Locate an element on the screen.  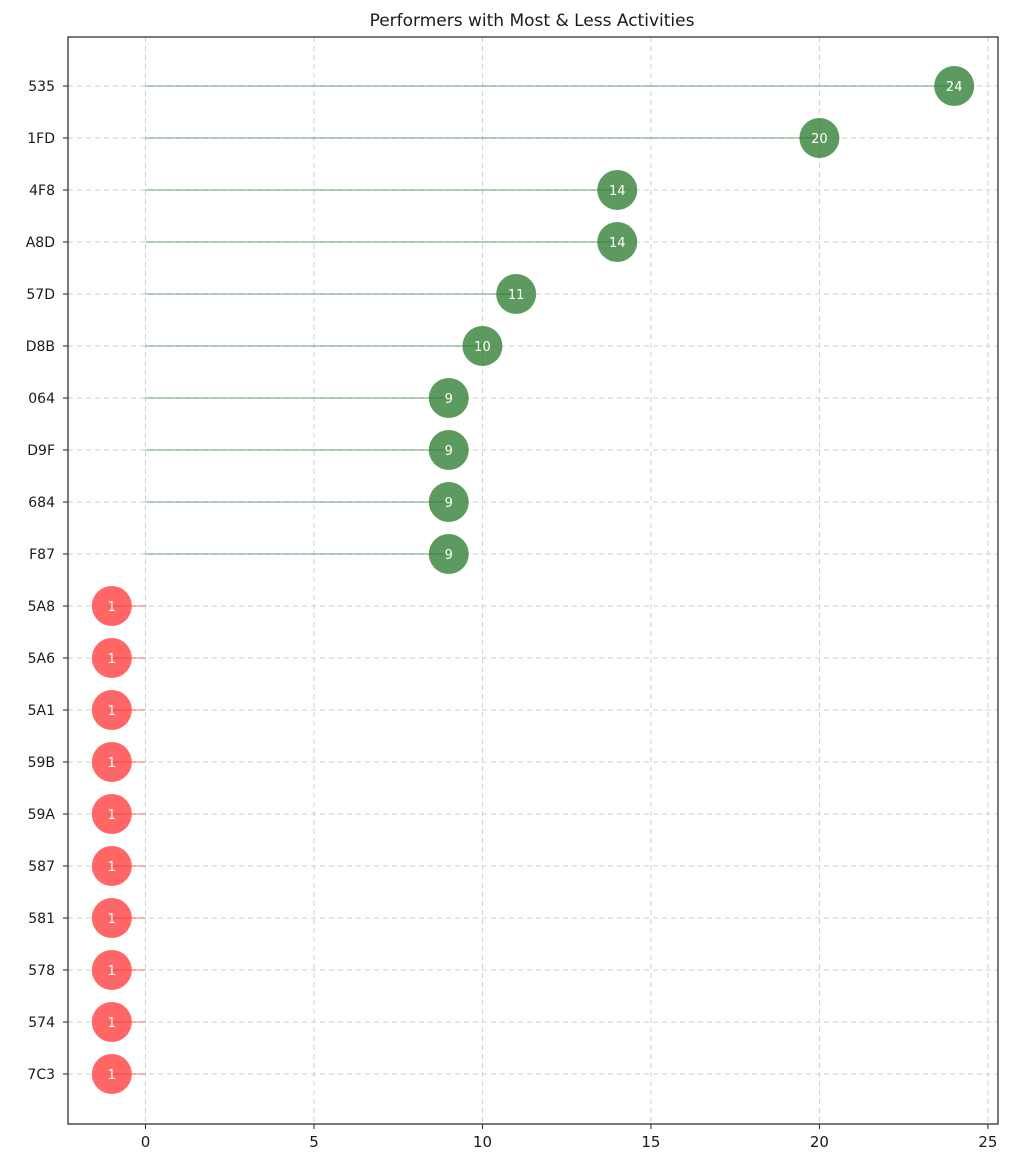
y-tick-label: 59A is located at coordinates (42, 815).